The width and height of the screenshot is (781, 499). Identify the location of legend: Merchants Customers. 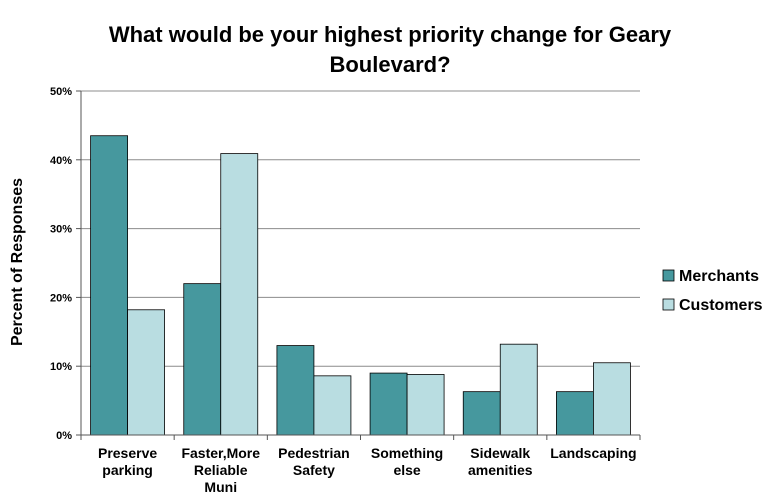
(712, 291).